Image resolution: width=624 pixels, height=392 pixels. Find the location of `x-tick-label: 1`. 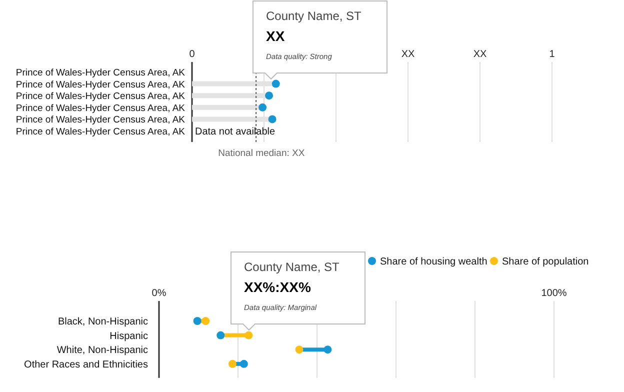

x-tick-label: 1 is located at coordinates (552, 54).